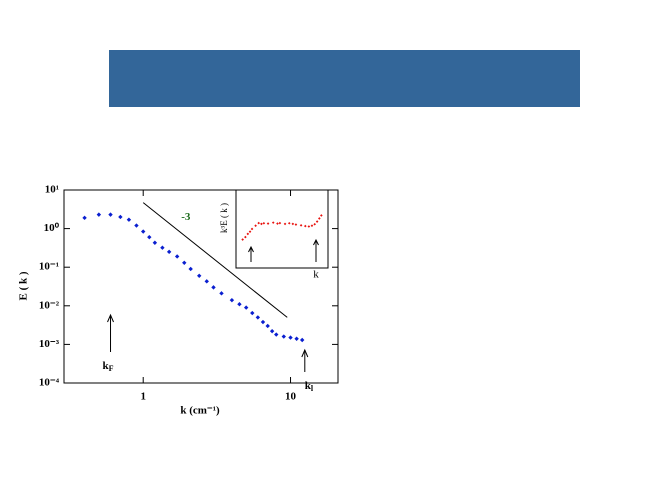  What do you see at coordinates (49, 267) in the screenshot?
I see `y-tick-label: 10⁻¹` at bounding box center [49, 267].